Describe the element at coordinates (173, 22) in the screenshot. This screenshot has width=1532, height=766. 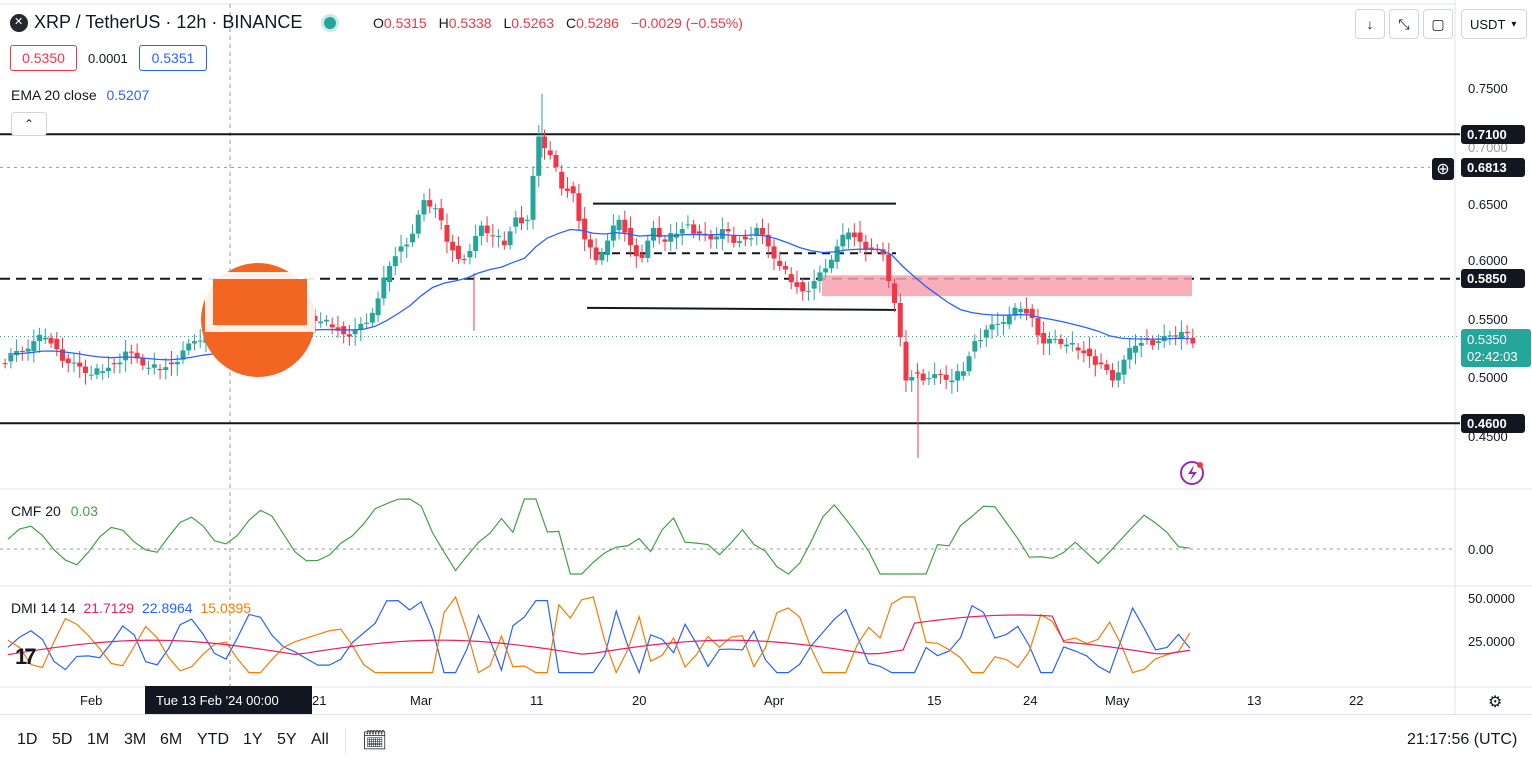
I see `symbol-title: XRP / TetherUS · 12h · BINANCE` at that location.